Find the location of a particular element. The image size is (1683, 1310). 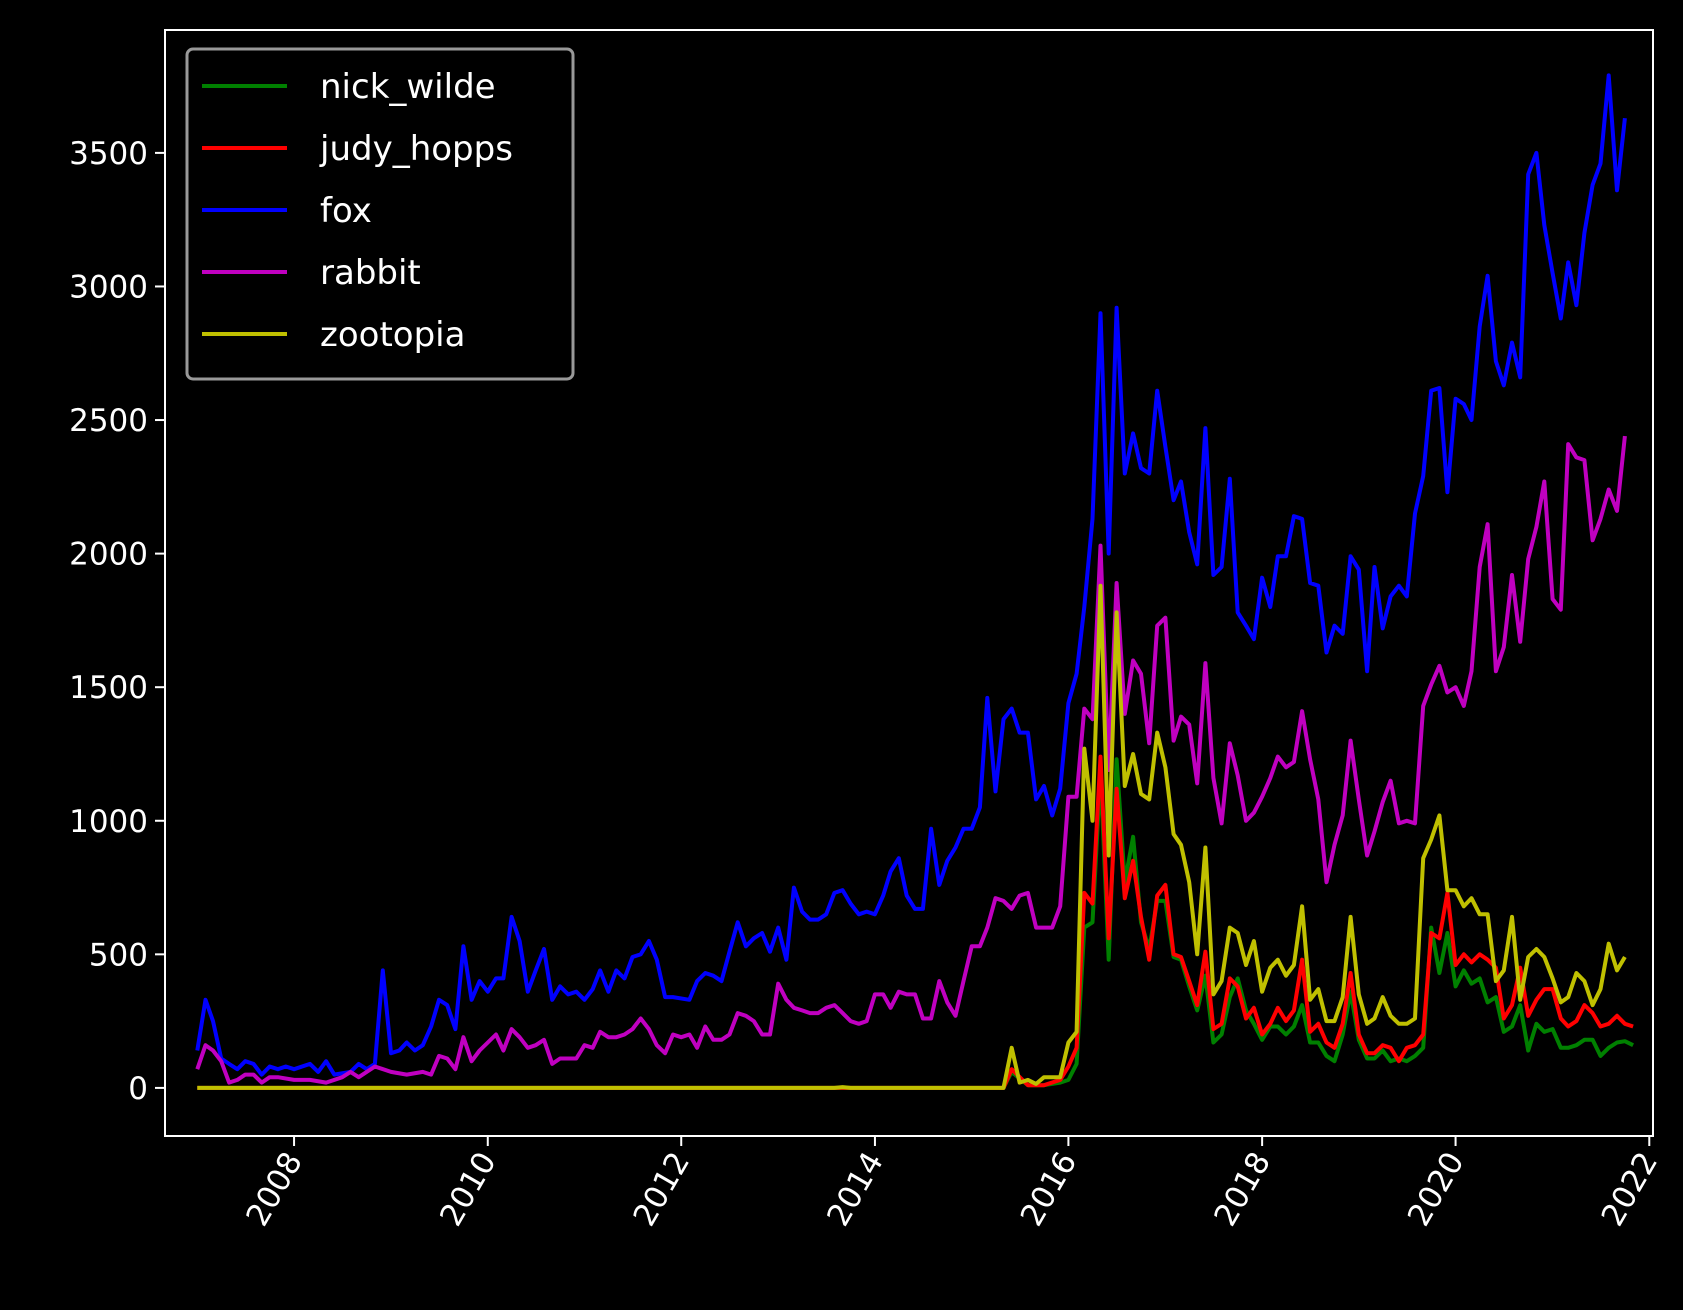

y-tick-label: 3500 is located at coordinates (108, 154).